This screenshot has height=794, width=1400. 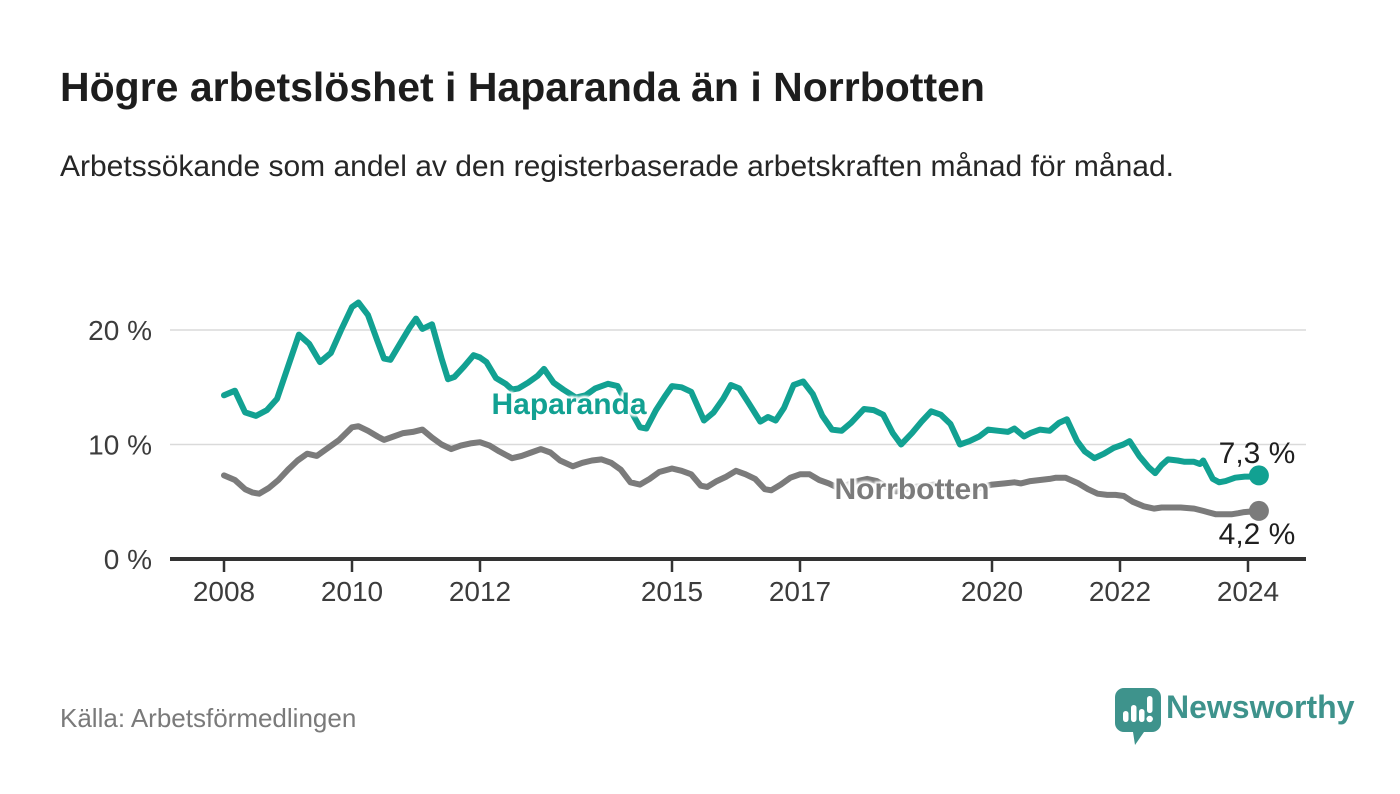 What do you see at coordinates (224, 591) in the screenshot?
I see `svg-text: 2008` at bounding box center [224, 591].